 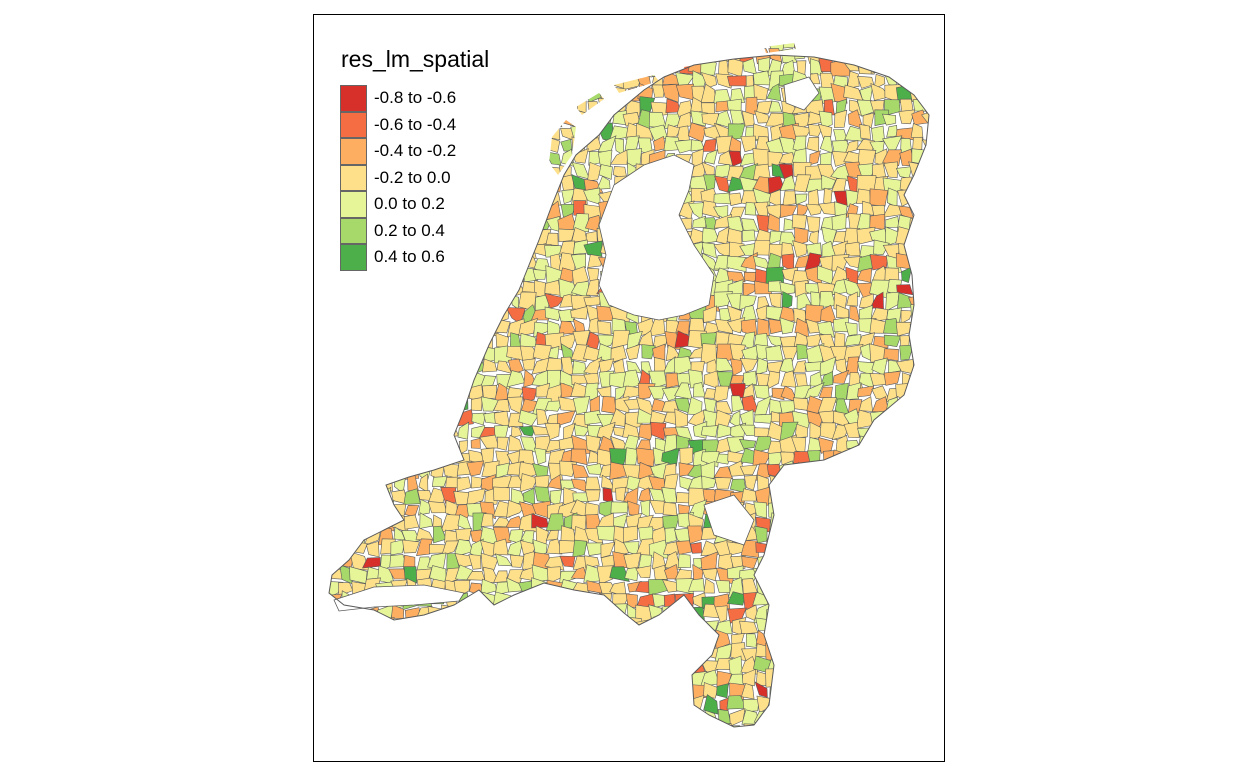 What do you see at coordinates (353, 204) in the screenshot?
I see `legend-swatch` at bounding box center [353, 204].